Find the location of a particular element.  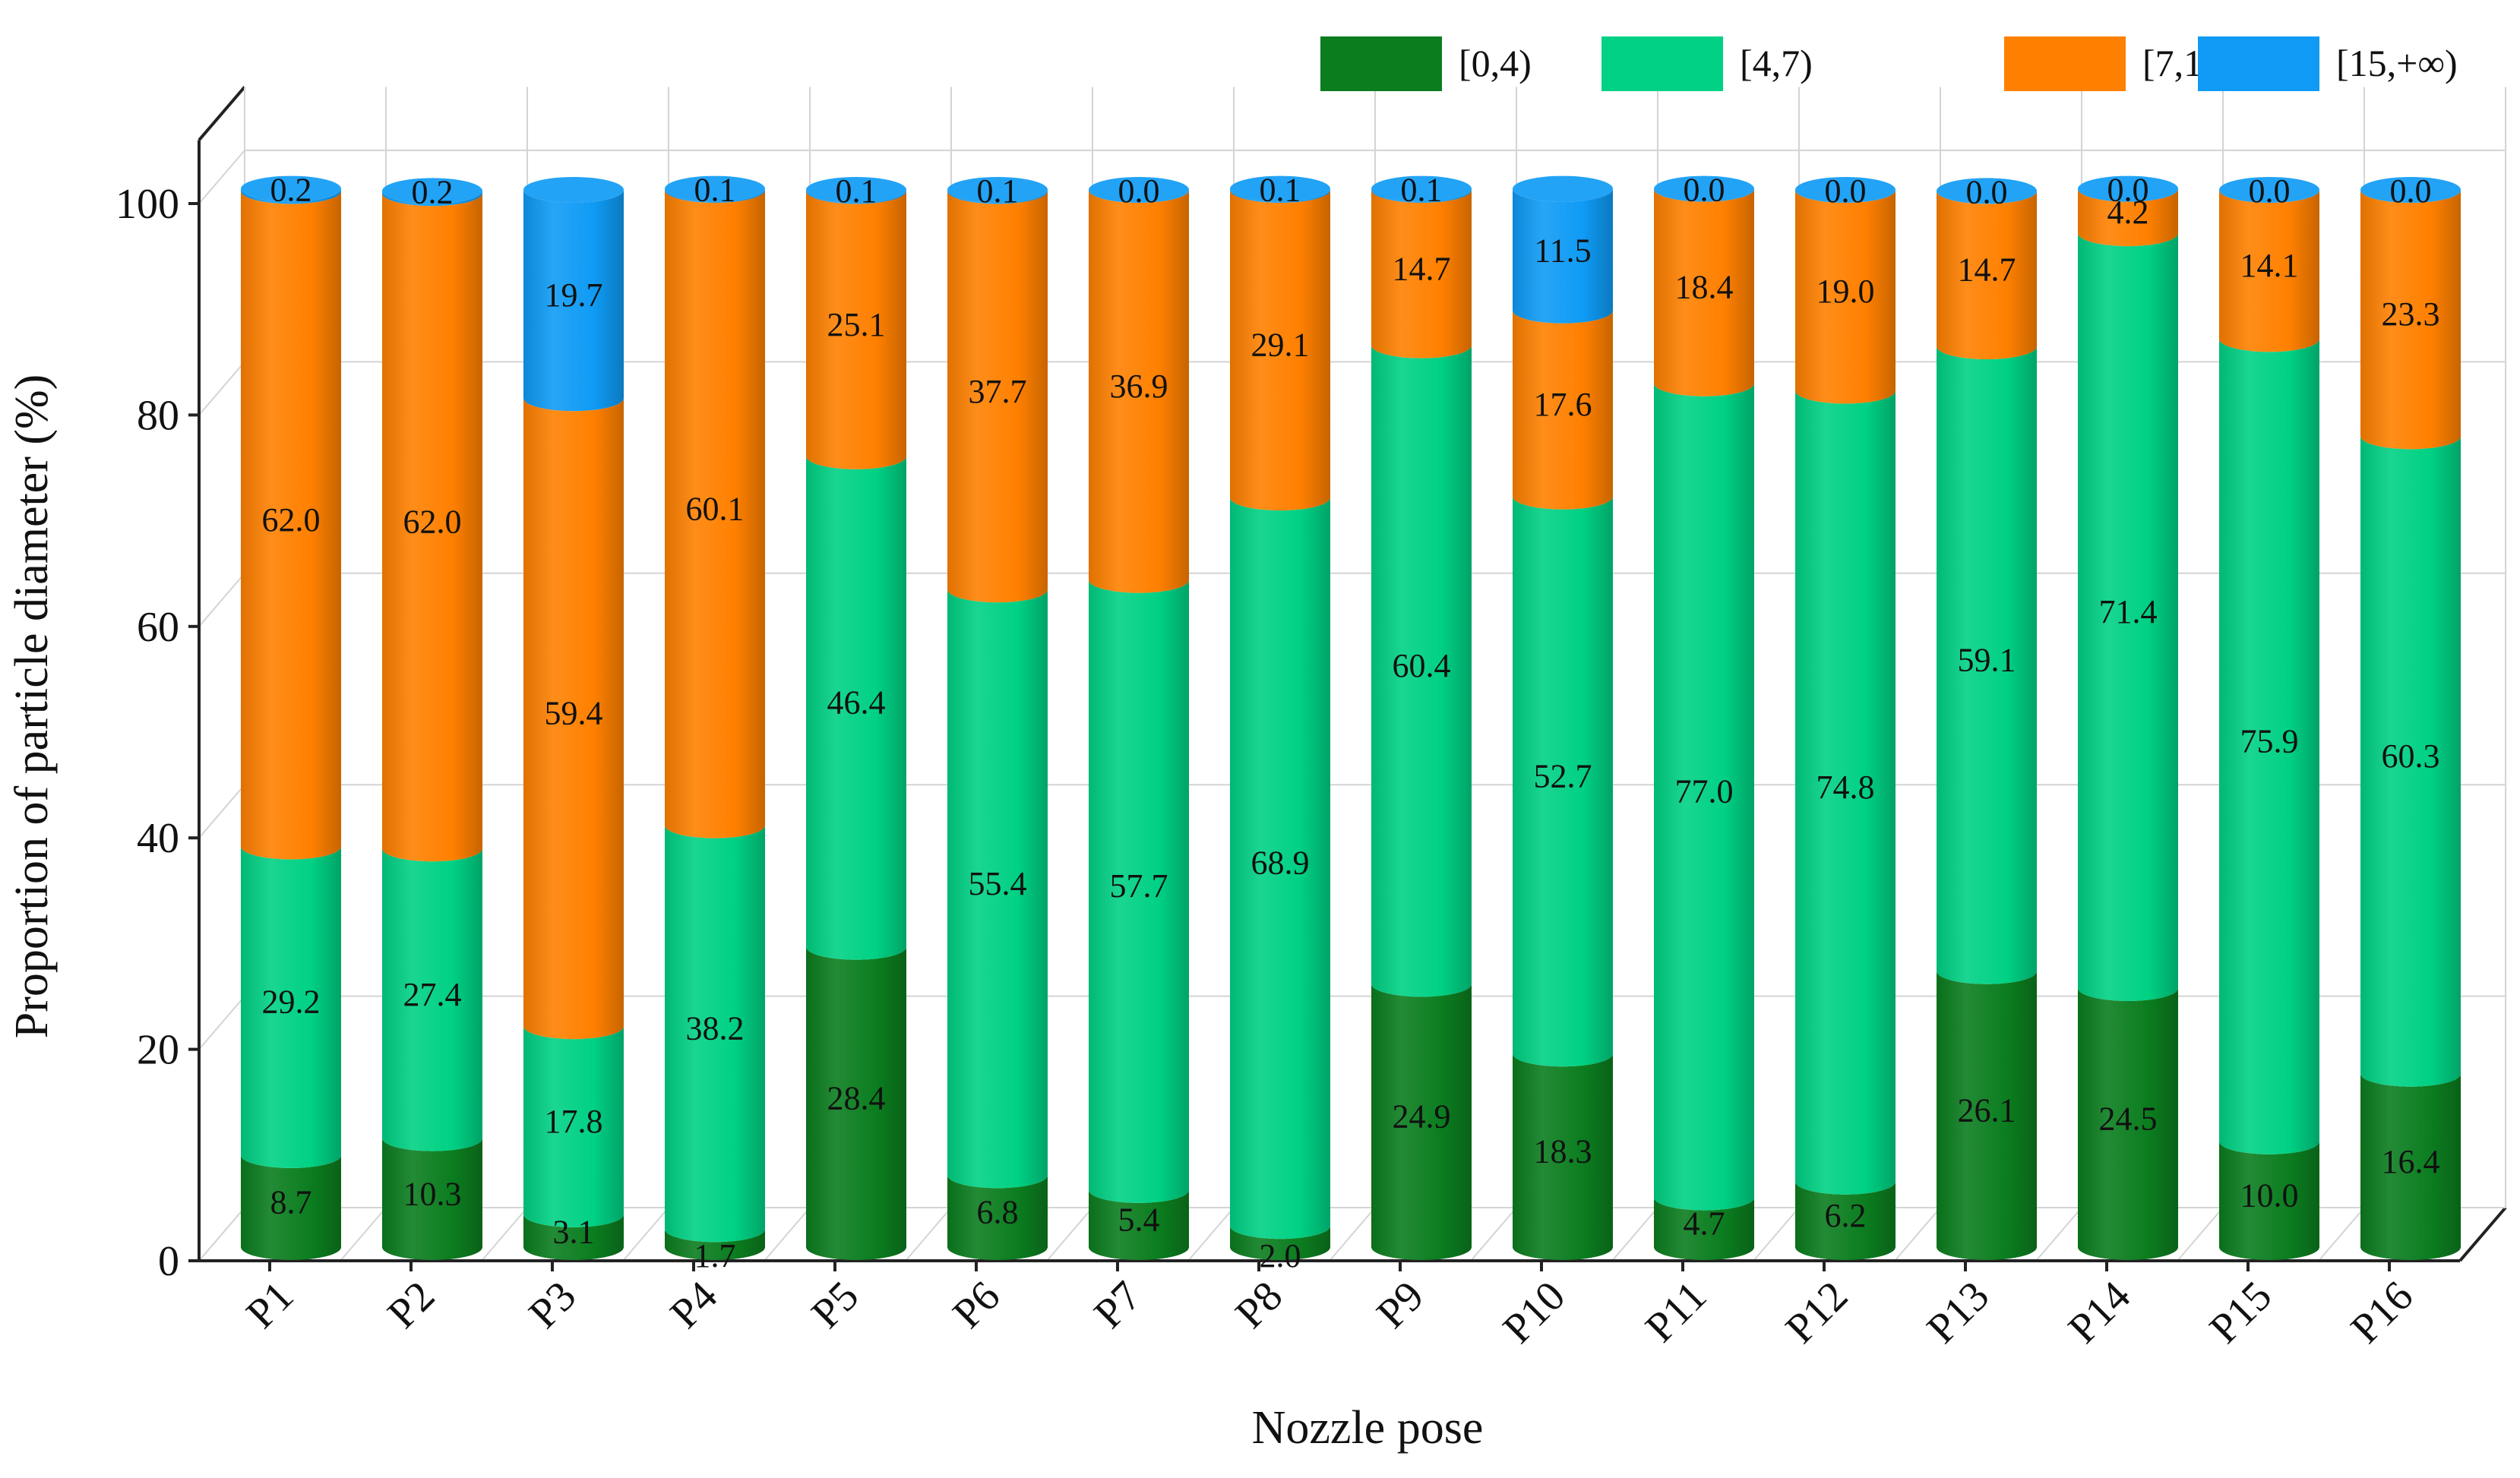

bar-P10: 18.3 52.7 17.6 11.5 is located at coordinates (1563, 717).